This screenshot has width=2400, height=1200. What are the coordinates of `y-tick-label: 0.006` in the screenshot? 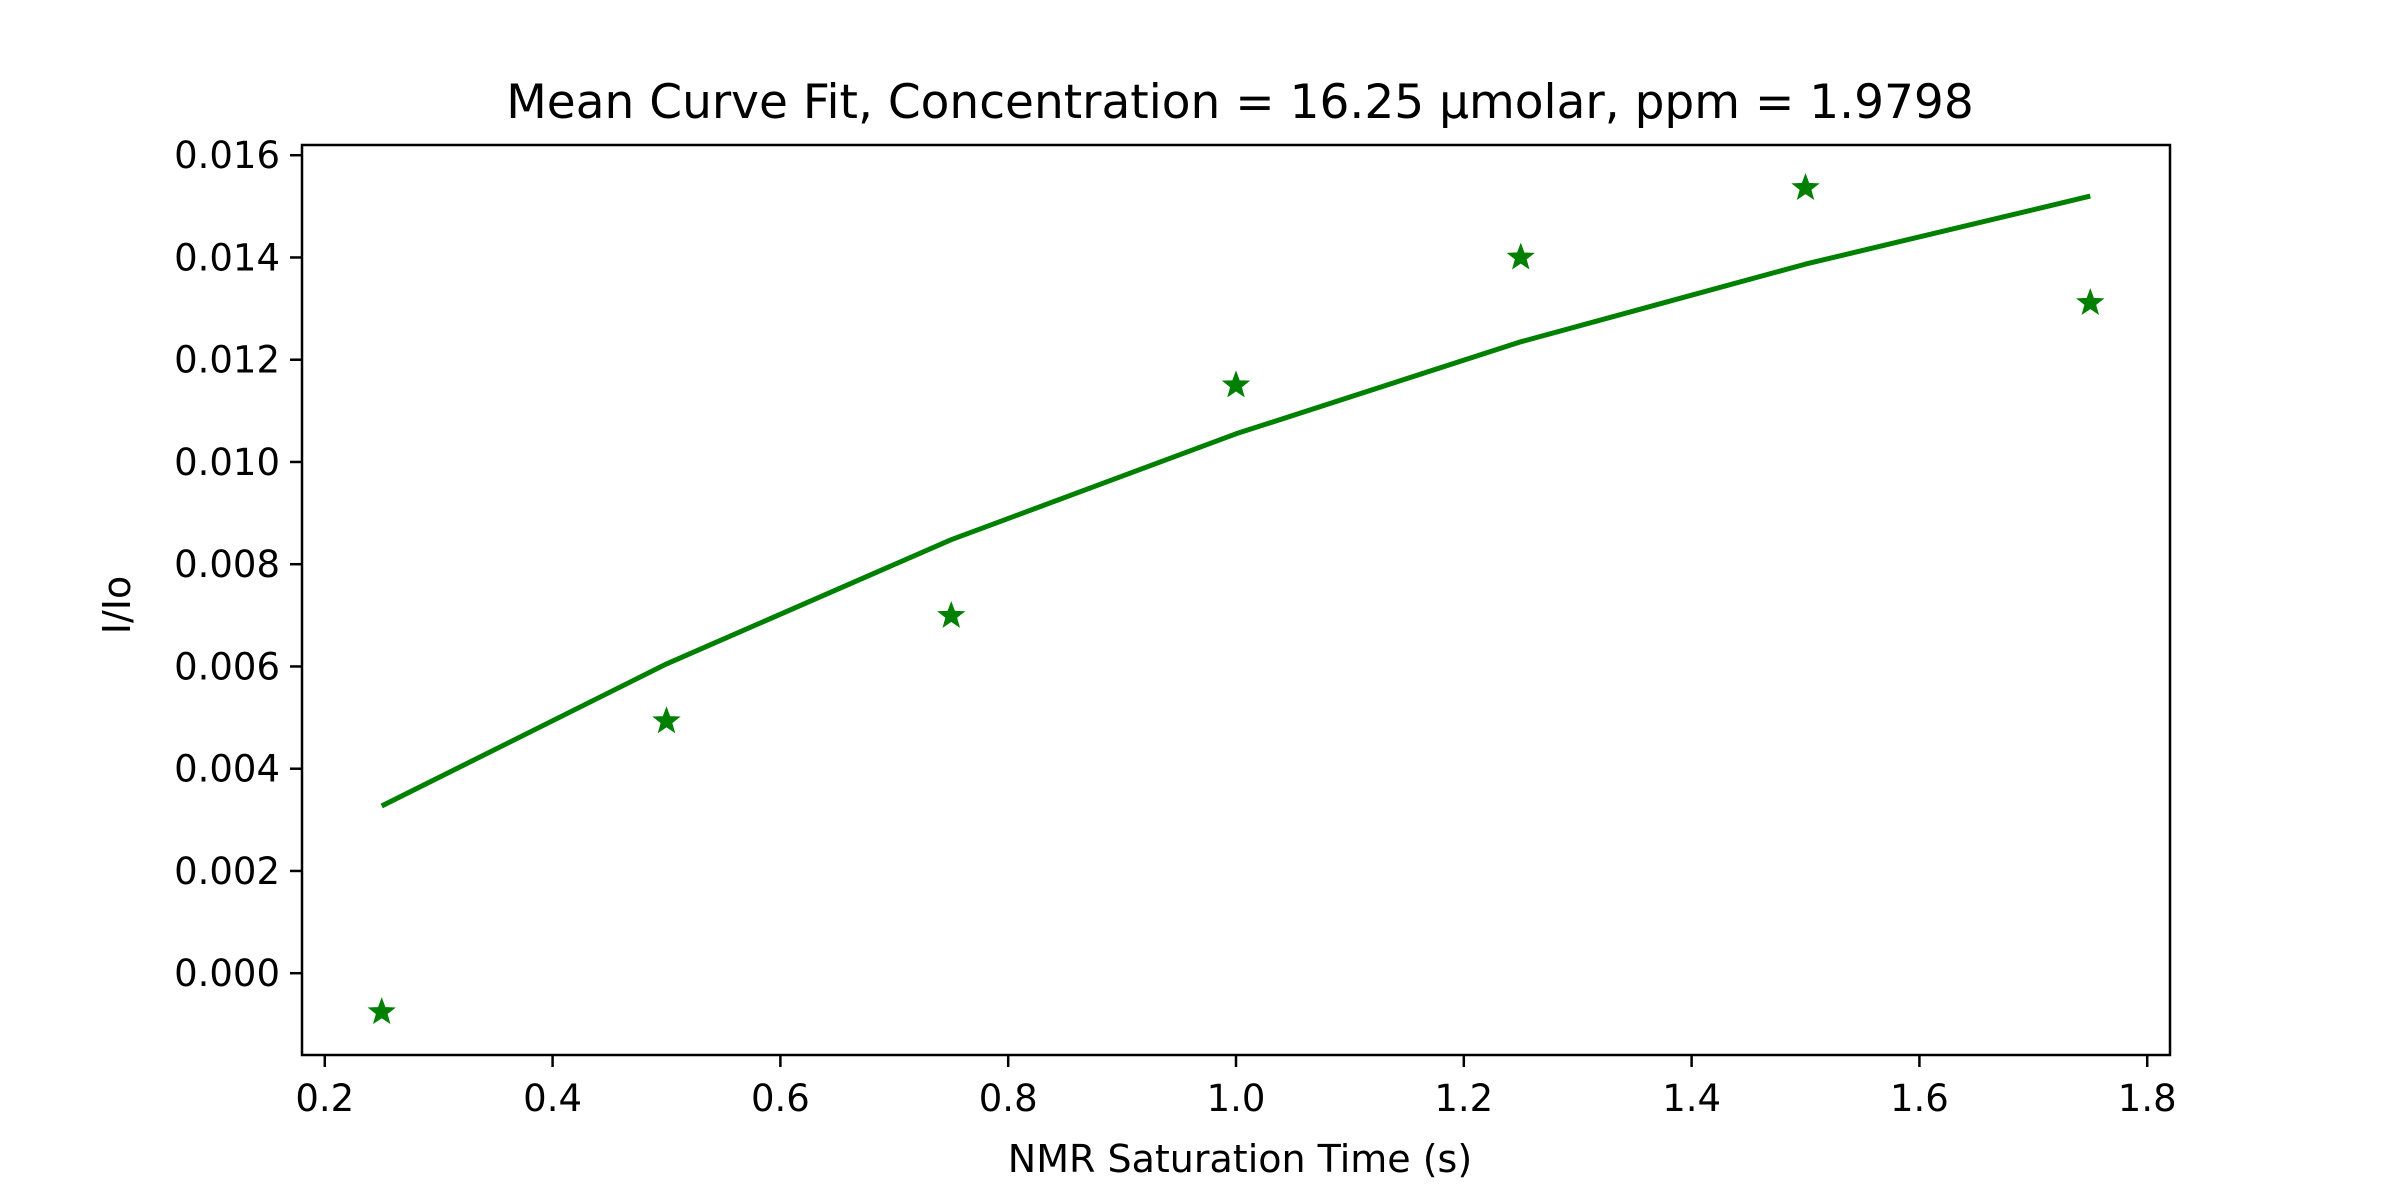 It's located at (227, 666).